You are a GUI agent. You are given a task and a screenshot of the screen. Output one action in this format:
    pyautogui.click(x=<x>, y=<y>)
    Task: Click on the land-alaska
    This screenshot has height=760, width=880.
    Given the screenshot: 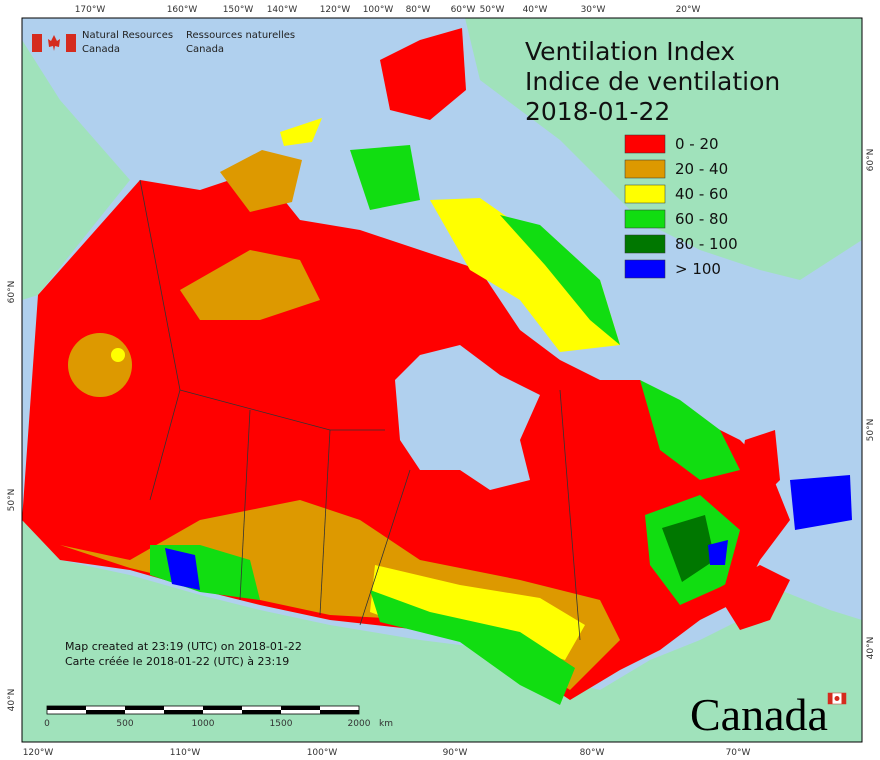 What is the action you would take?
    pyautogui.click(x=76, y=170)
    